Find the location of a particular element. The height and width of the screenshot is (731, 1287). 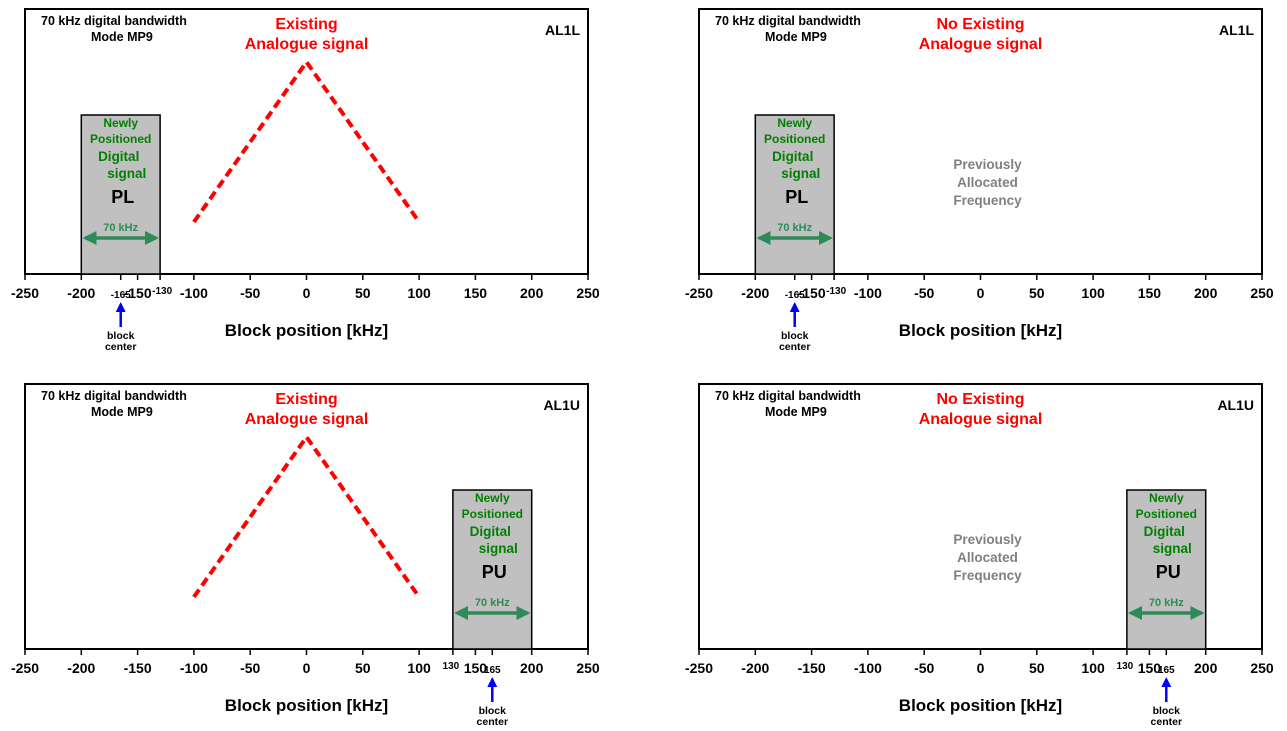

digital-block-name: PU is located at coordinates (1168, 572).